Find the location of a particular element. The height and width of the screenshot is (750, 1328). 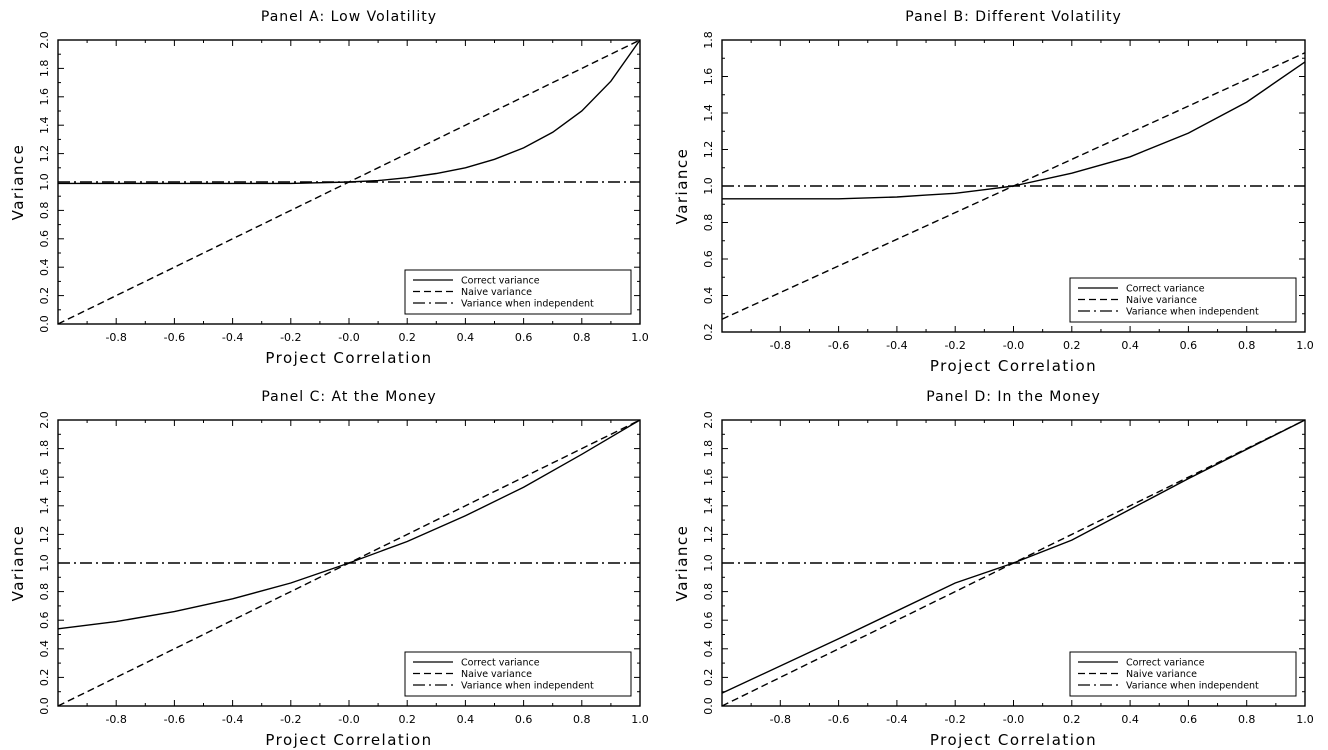

chart-title: Panel C: At the Money is located at coordinates (348, 397).